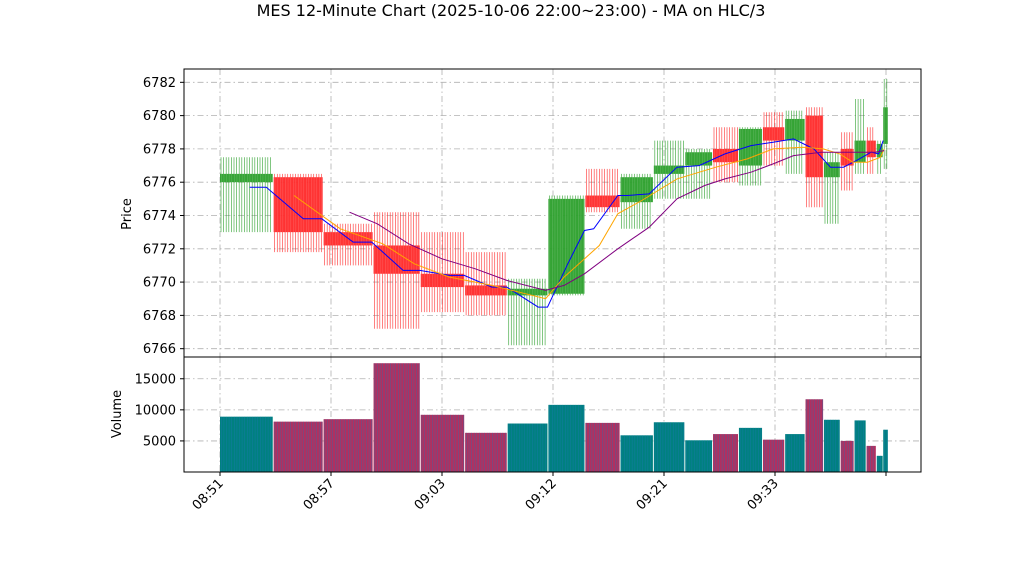 The height and width of the screenshot is (579, 1022). I want to click on x-tick-label: 09:21, so click(652, 494).